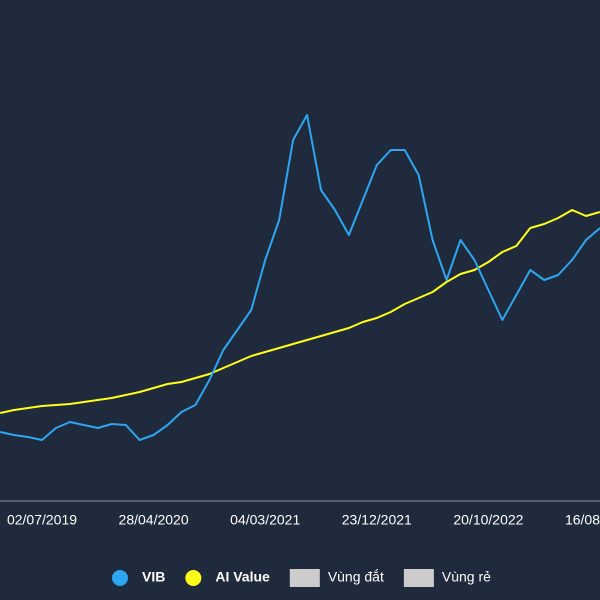 The image size is (600, 600). Describe the element at coordinates (582, 520) in the screenshot. I see `x-tick-label: 16/08/2023` at that location.